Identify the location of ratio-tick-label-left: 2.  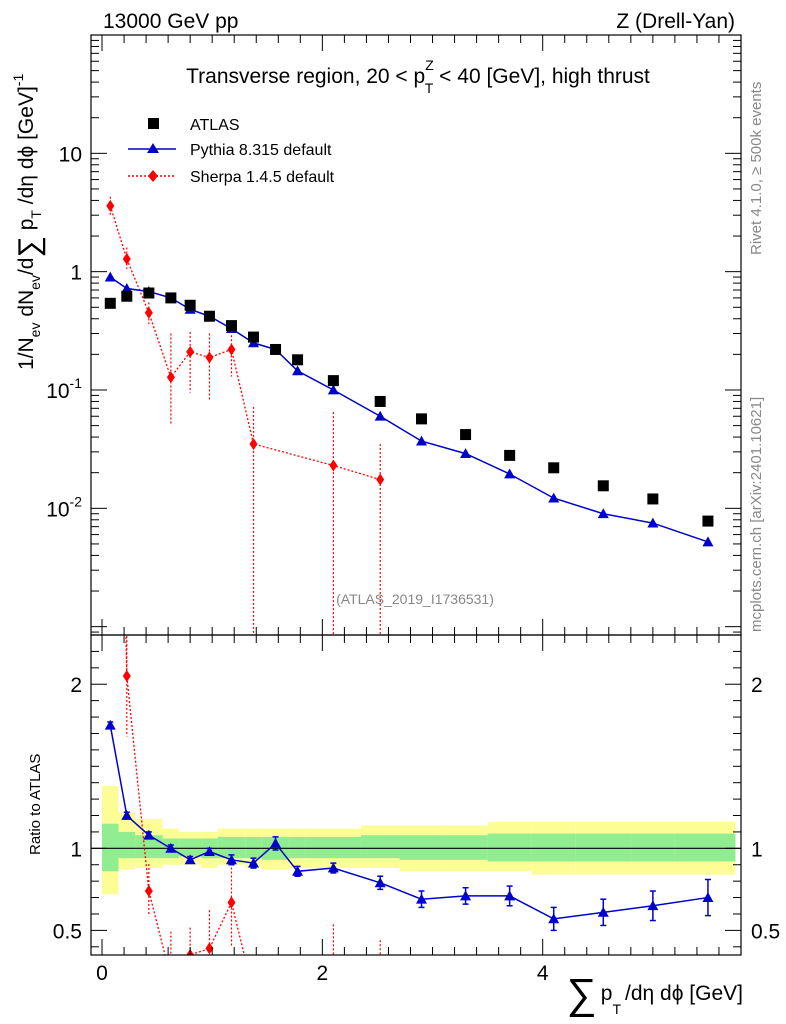
(76, 685).